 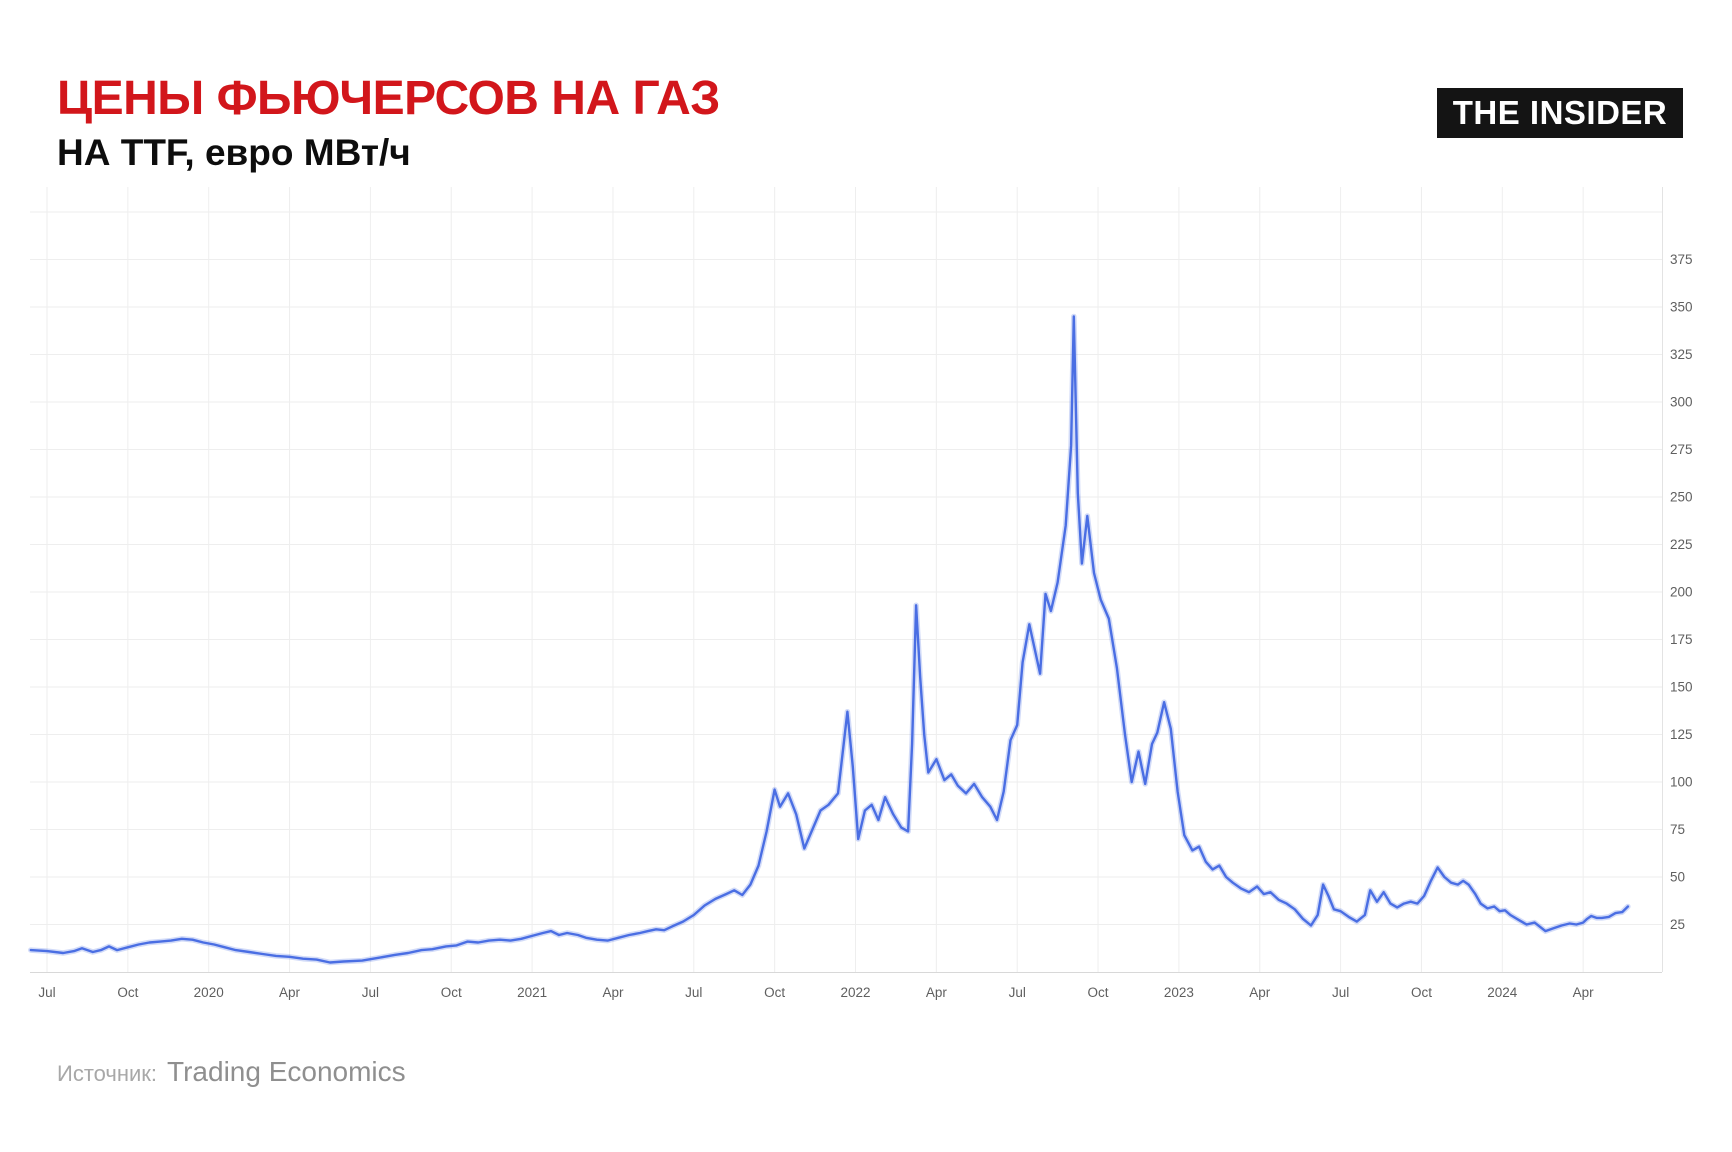 I want to click on y-tick-label: 275, so click(x=1681, y=449).